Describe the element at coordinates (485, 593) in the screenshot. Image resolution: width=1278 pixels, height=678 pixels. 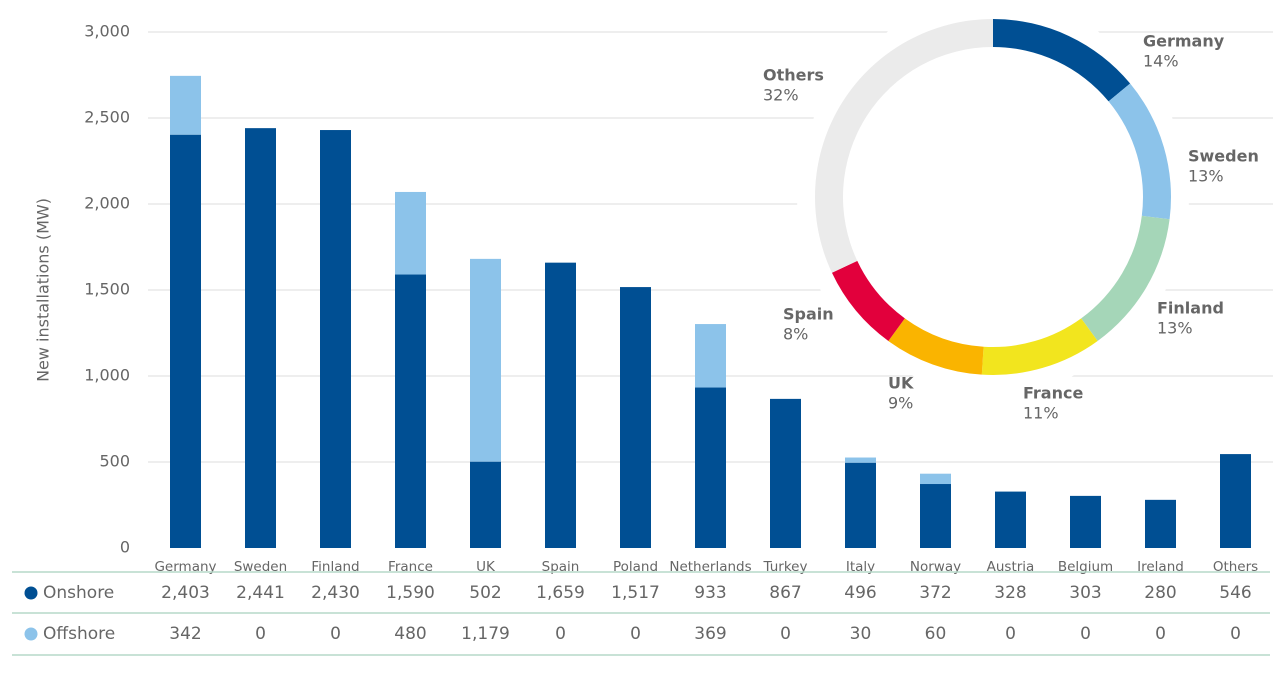
I see `table-value: 502` at that location.